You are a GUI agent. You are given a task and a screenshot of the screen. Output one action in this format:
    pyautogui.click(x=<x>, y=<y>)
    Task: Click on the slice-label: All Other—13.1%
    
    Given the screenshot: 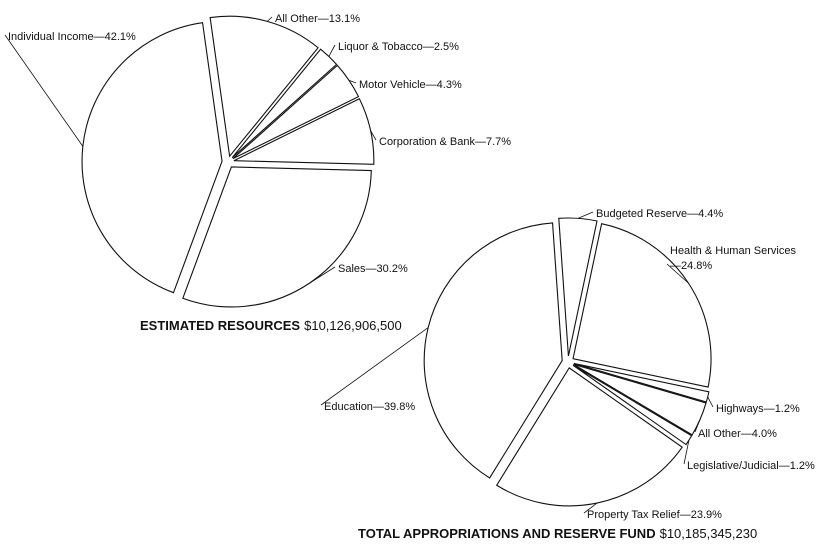 What is the action you would take?
    pyautogui.click(x=317, y=19)
    